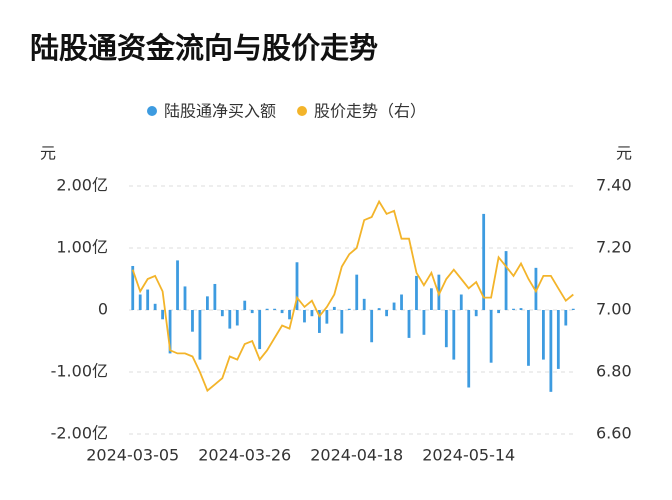 This screenshot has width=672, height=500. I want to click on y-tick-label: -1.00亿, so click(79, 371).